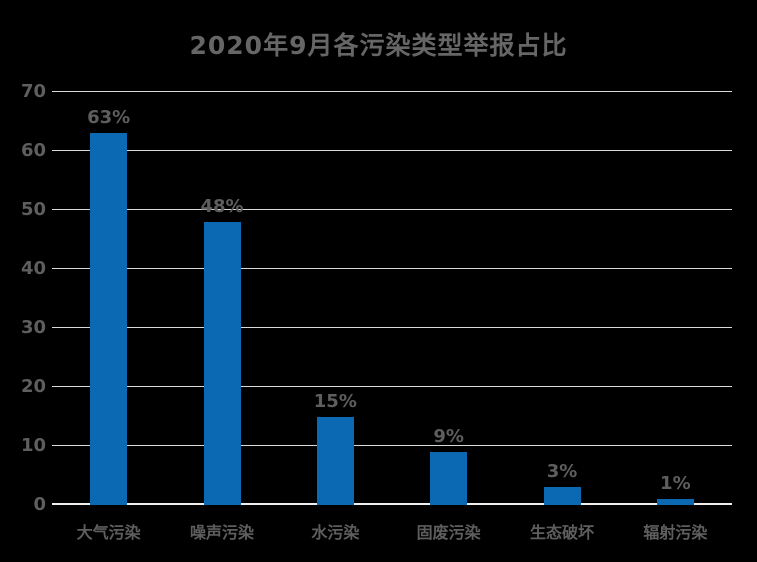  I want to click on x-axis-line, so click(392, 504).